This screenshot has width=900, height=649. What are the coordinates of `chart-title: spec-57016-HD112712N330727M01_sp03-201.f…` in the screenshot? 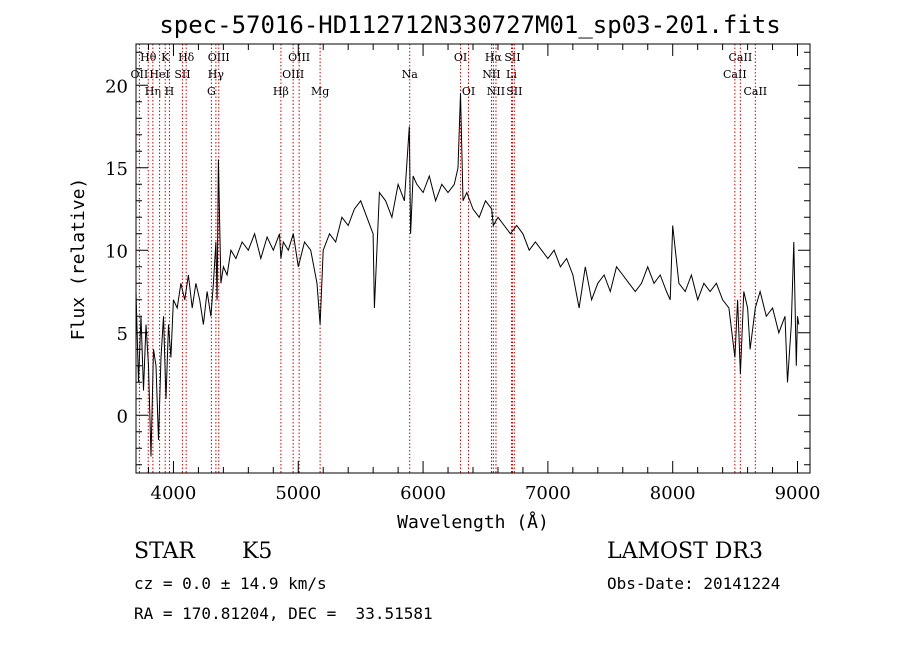 It's located at (469, 25).